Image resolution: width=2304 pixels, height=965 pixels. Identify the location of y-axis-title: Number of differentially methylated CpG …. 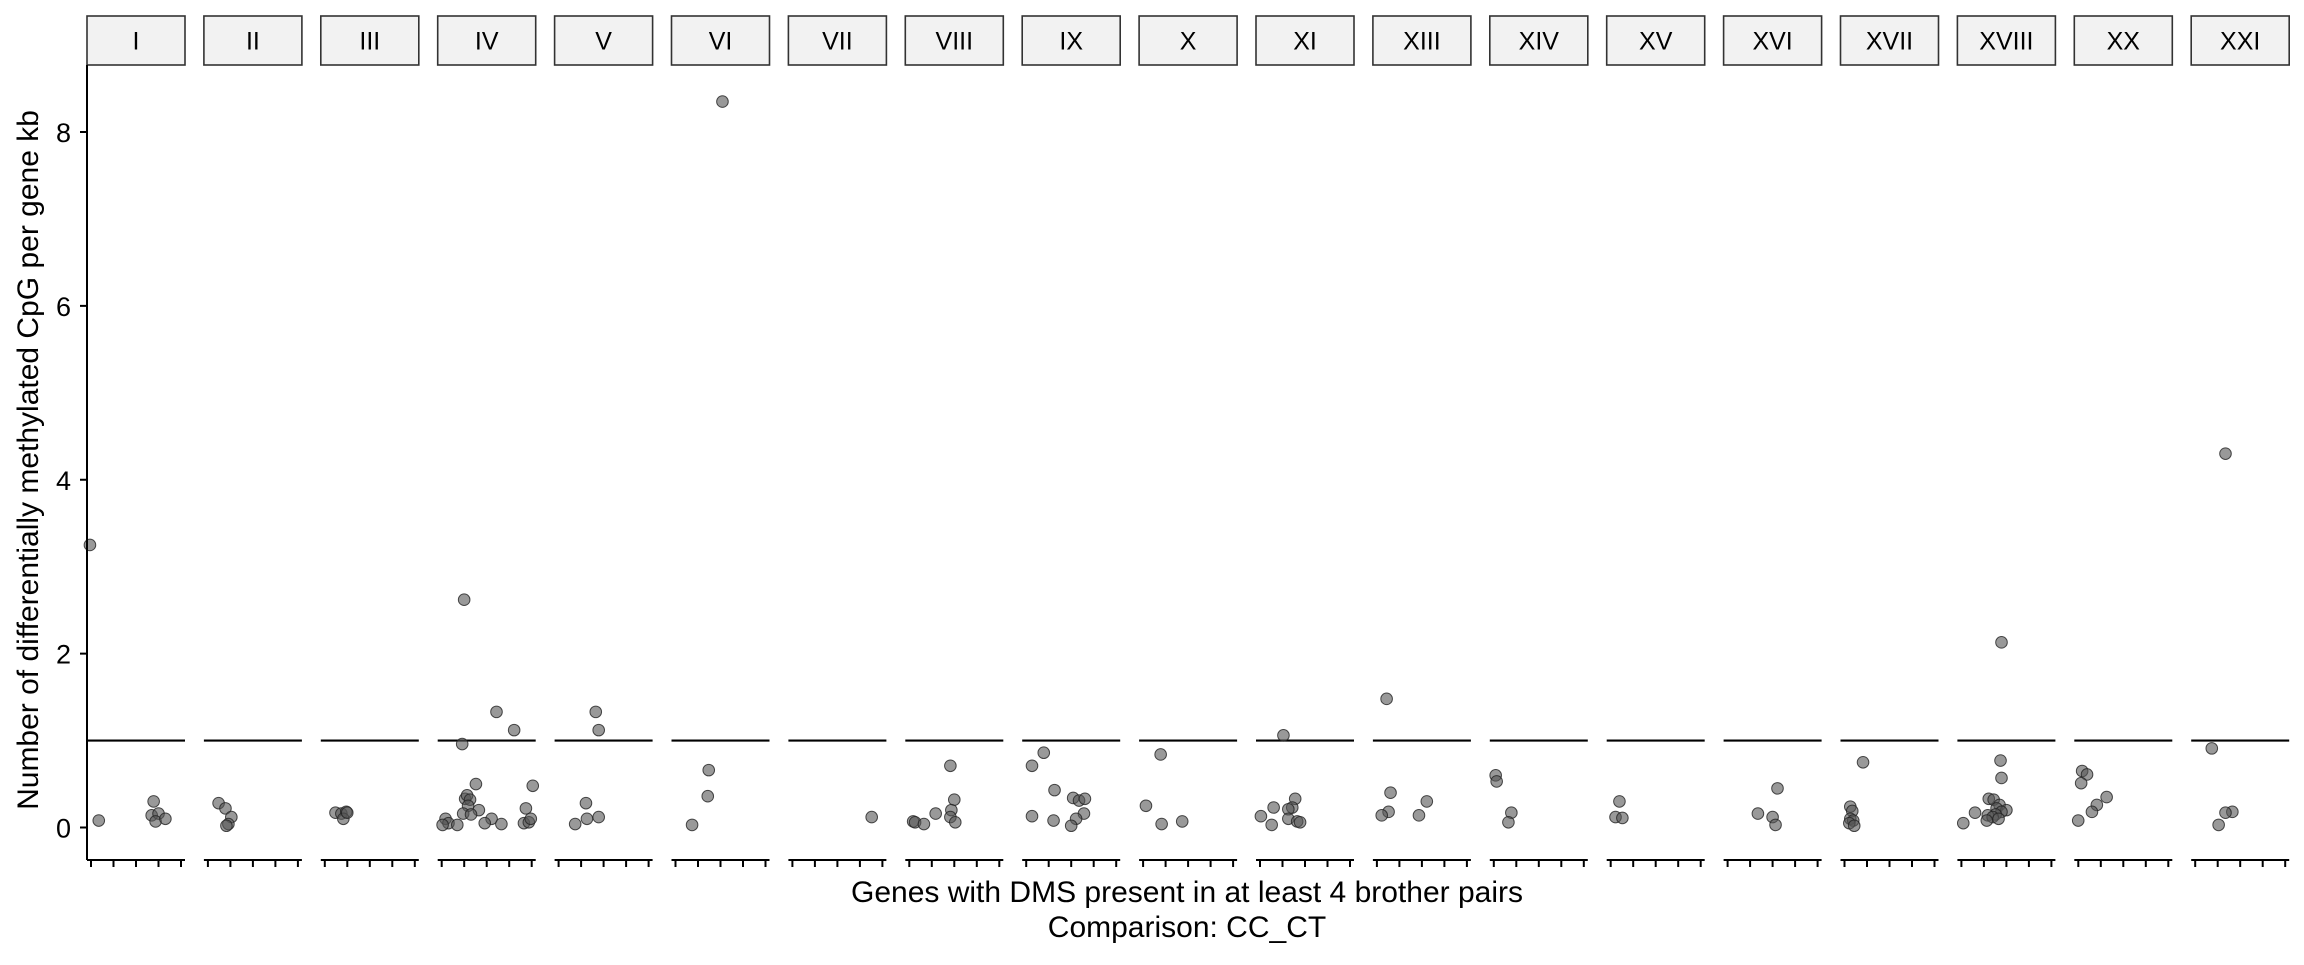
(28, 460).